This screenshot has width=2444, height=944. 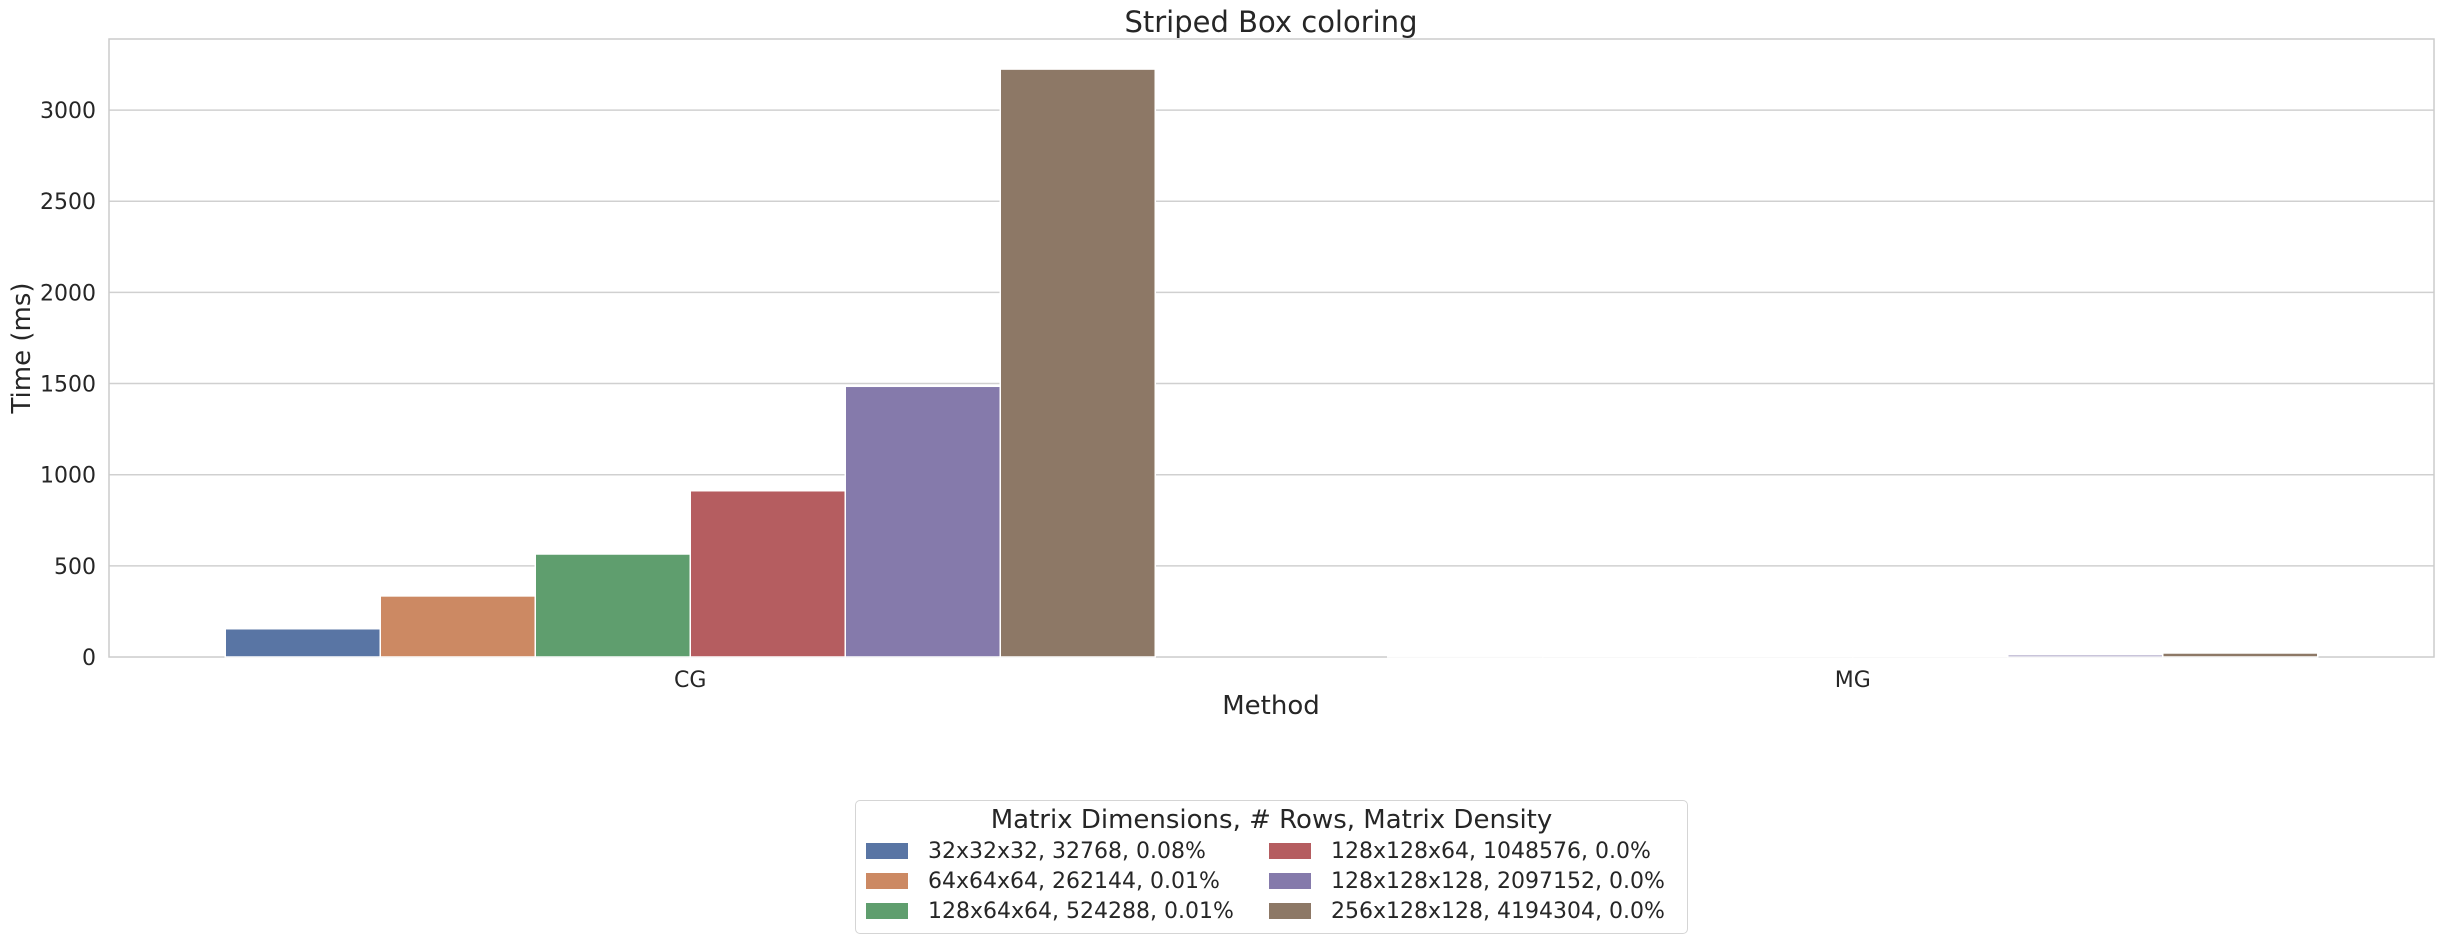 What do you see at coordinates (89, 658) in the screenshot?
I see `y-tick-label: 0` at bounding box center [89, 658].